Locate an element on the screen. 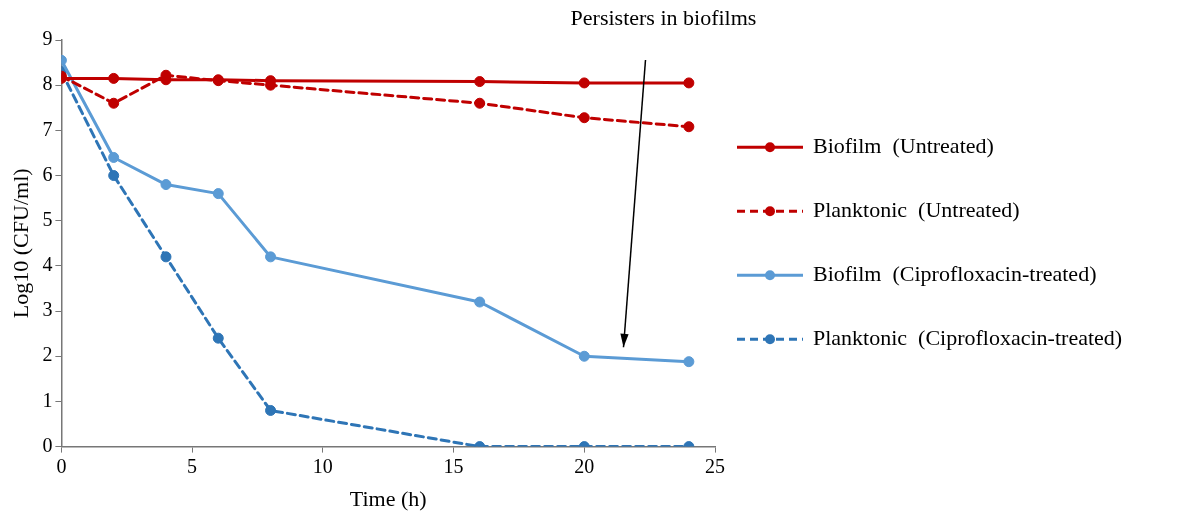  y-axis-title: Log10 (CFU/ml) is located at coordinates (20, 243).